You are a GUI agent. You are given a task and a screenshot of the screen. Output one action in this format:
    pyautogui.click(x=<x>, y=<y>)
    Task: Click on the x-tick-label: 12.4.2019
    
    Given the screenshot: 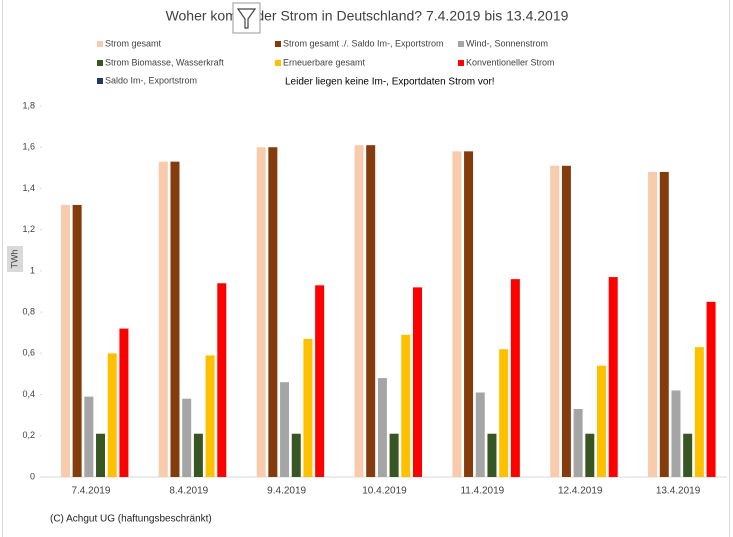 What is the action you would take?
    pyautogui.click(x=580, y=491)
    